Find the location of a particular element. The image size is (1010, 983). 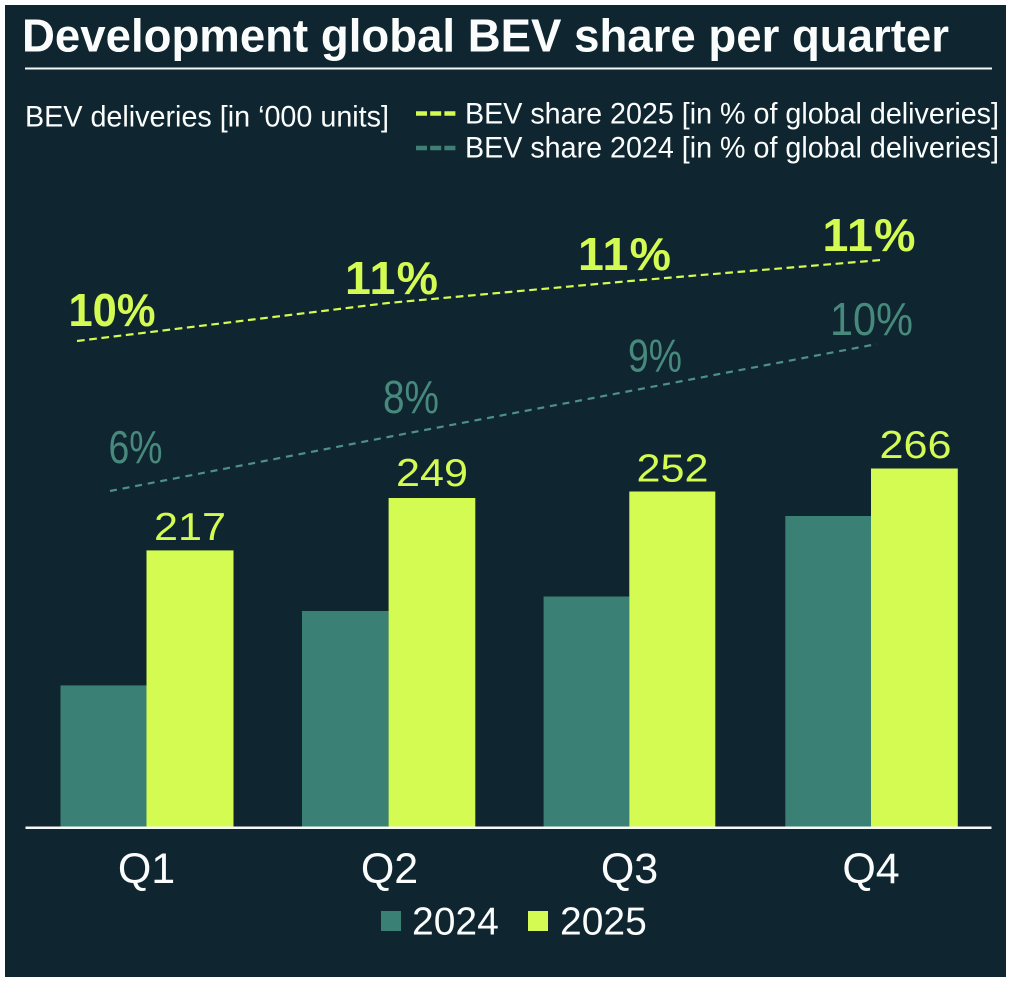

svg-text: 252 is located at coordinates (673, 469).